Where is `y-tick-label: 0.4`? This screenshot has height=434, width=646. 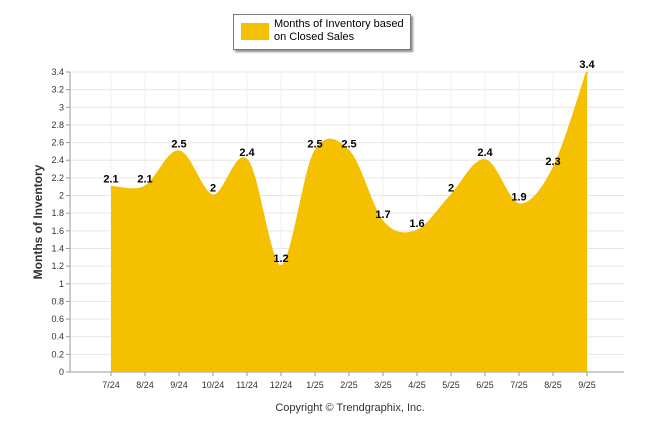 y-tick-label: 0.4 is located at coordinates (57, 337).